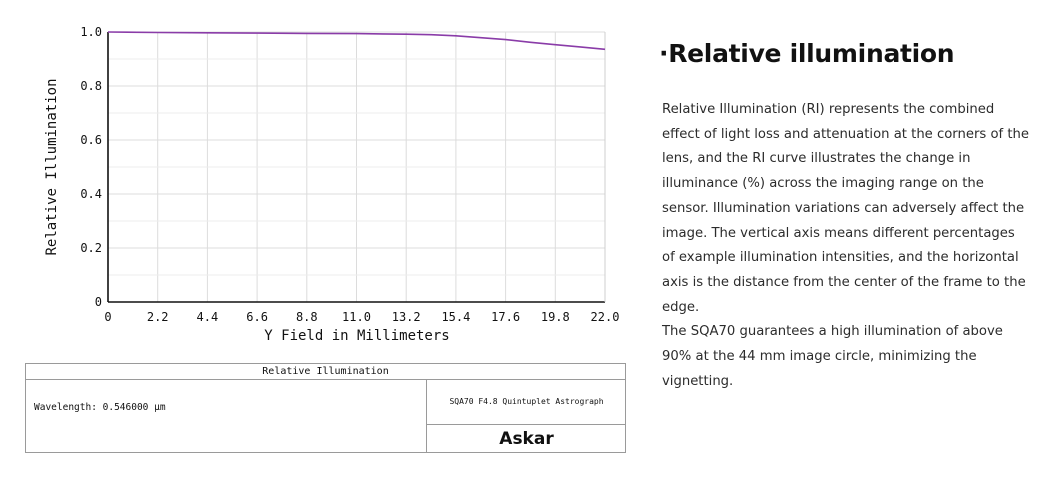 Image resolution: width=1040 pixels, height=477 pixels. What do you see at coordinates (356, 317) in the screenshot?
I see `x-tick-label: 11.0` at bounding box center [356, 317].